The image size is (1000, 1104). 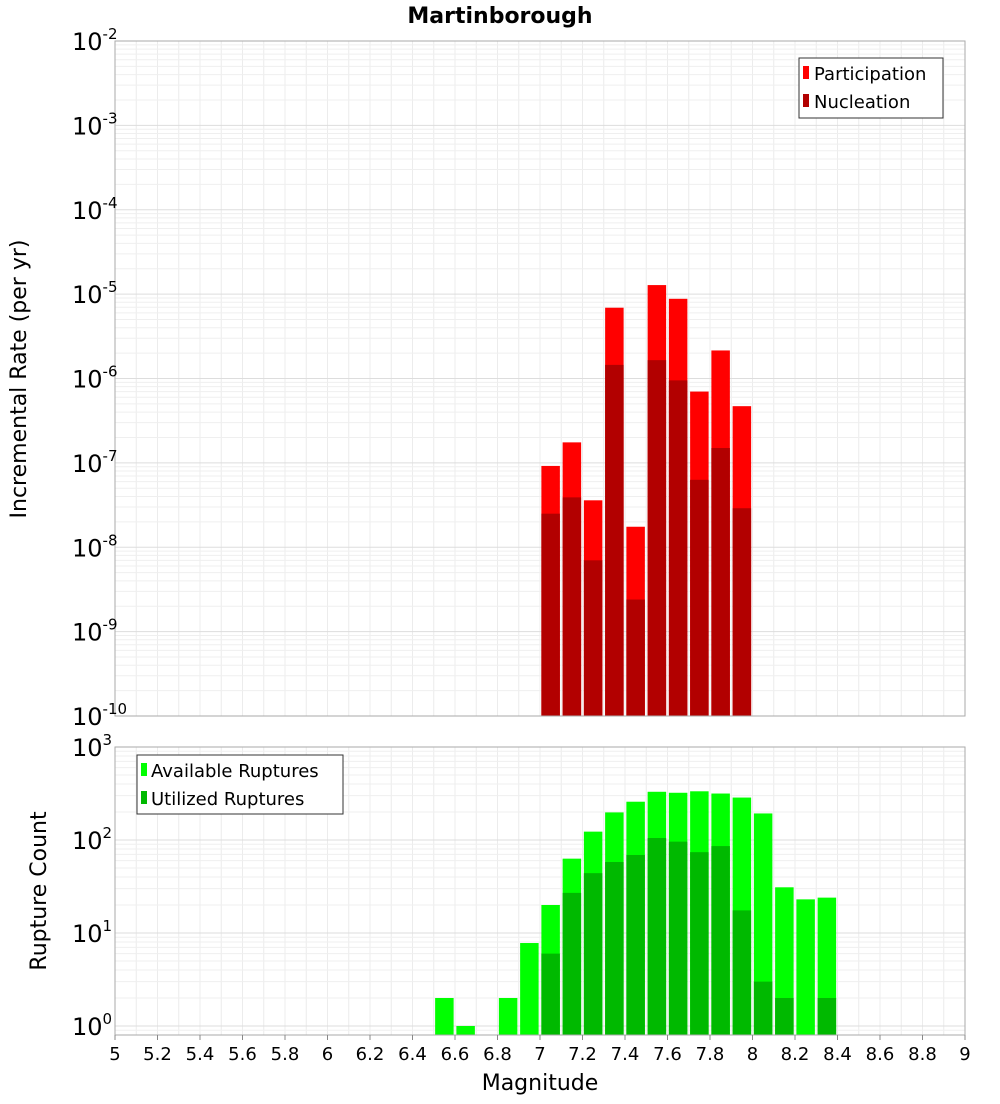 I want to click on y-tick-label: 10⁻⁴, so click(x=95, y=209).